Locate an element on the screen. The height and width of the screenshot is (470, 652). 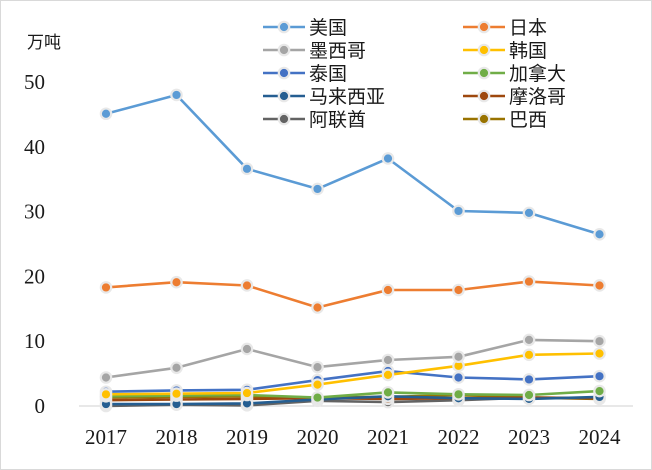
x-tick-label: 2019 is located at coordinates (247, 437).